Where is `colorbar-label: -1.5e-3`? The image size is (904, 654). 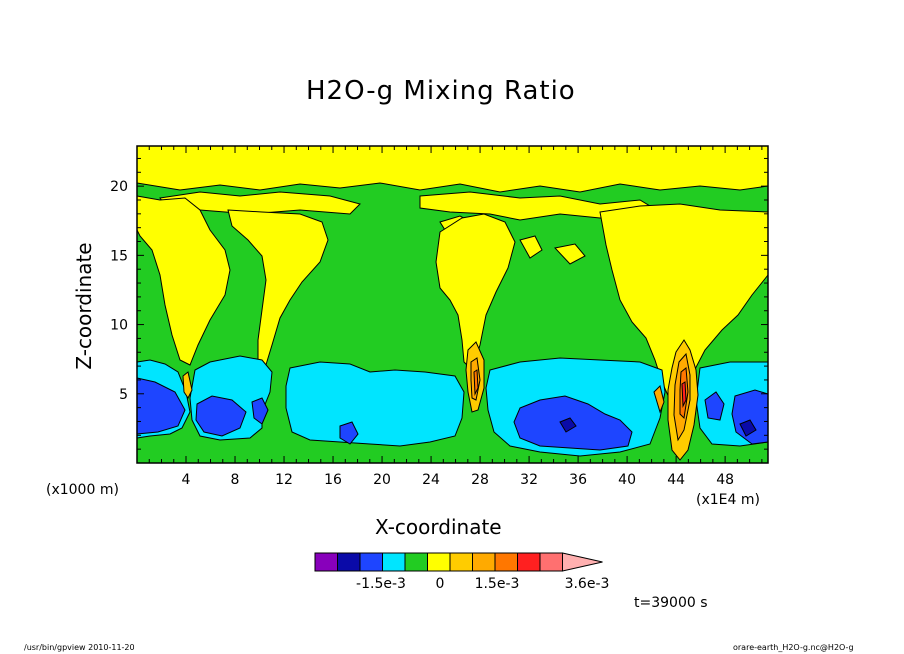 colorbar-label: -1.5e-3 is located at coordinates (381, 584).